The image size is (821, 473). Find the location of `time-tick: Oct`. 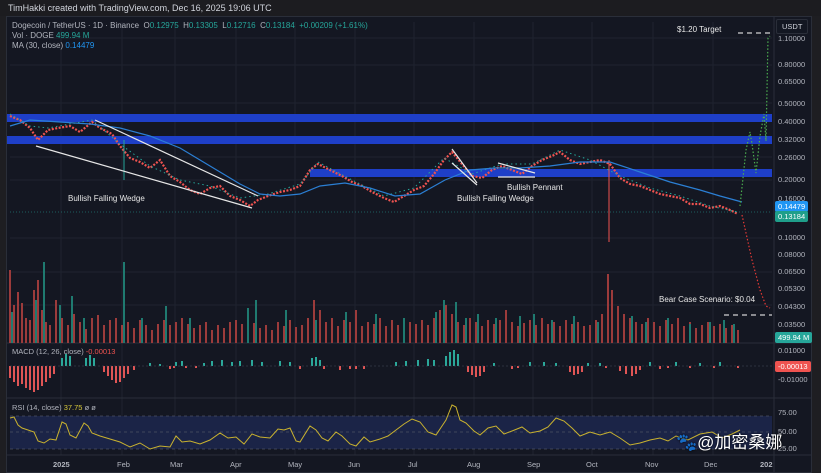

time-tick: Oct is located at coordinates (592, 464).